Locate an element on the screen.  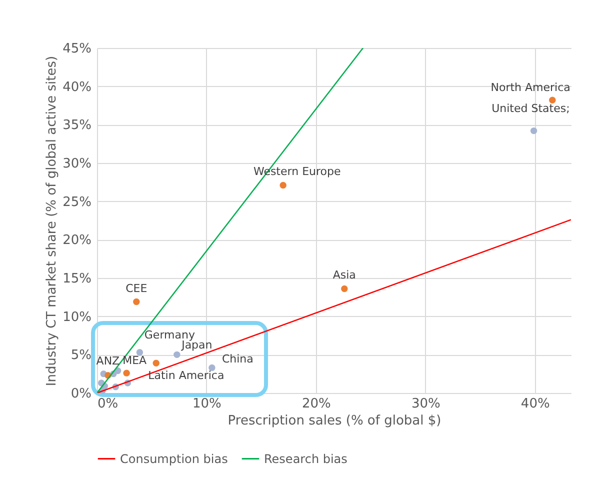
annotation: MEA is located at coordinates (135, 361).